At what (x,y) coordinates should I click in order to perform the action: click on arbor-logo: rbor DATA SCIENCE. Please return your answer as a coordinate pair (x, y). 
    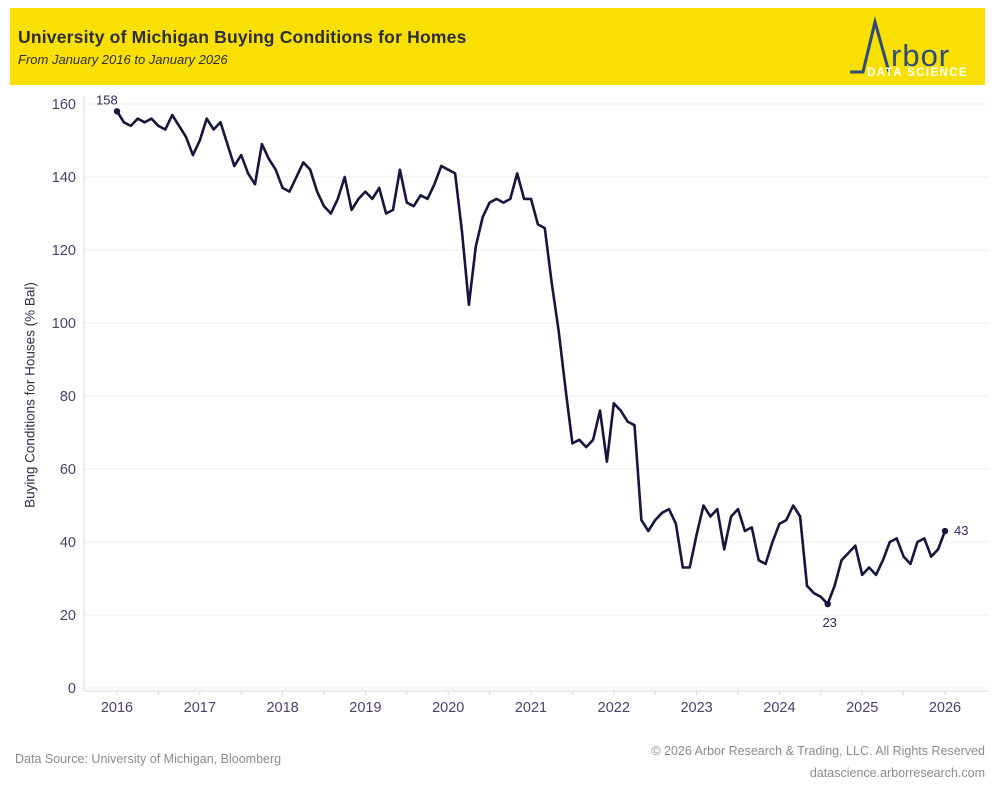
    Looking at the image, I should click on (909, 46).